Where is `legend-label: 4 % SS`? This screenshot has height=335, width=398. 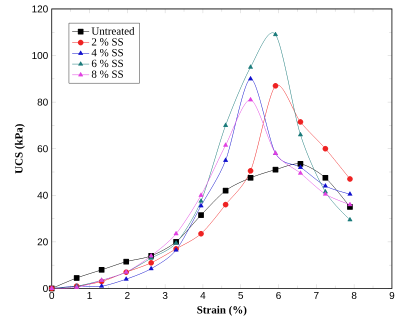 legend-label: 4 % SS is located at coordinates (107, 52).